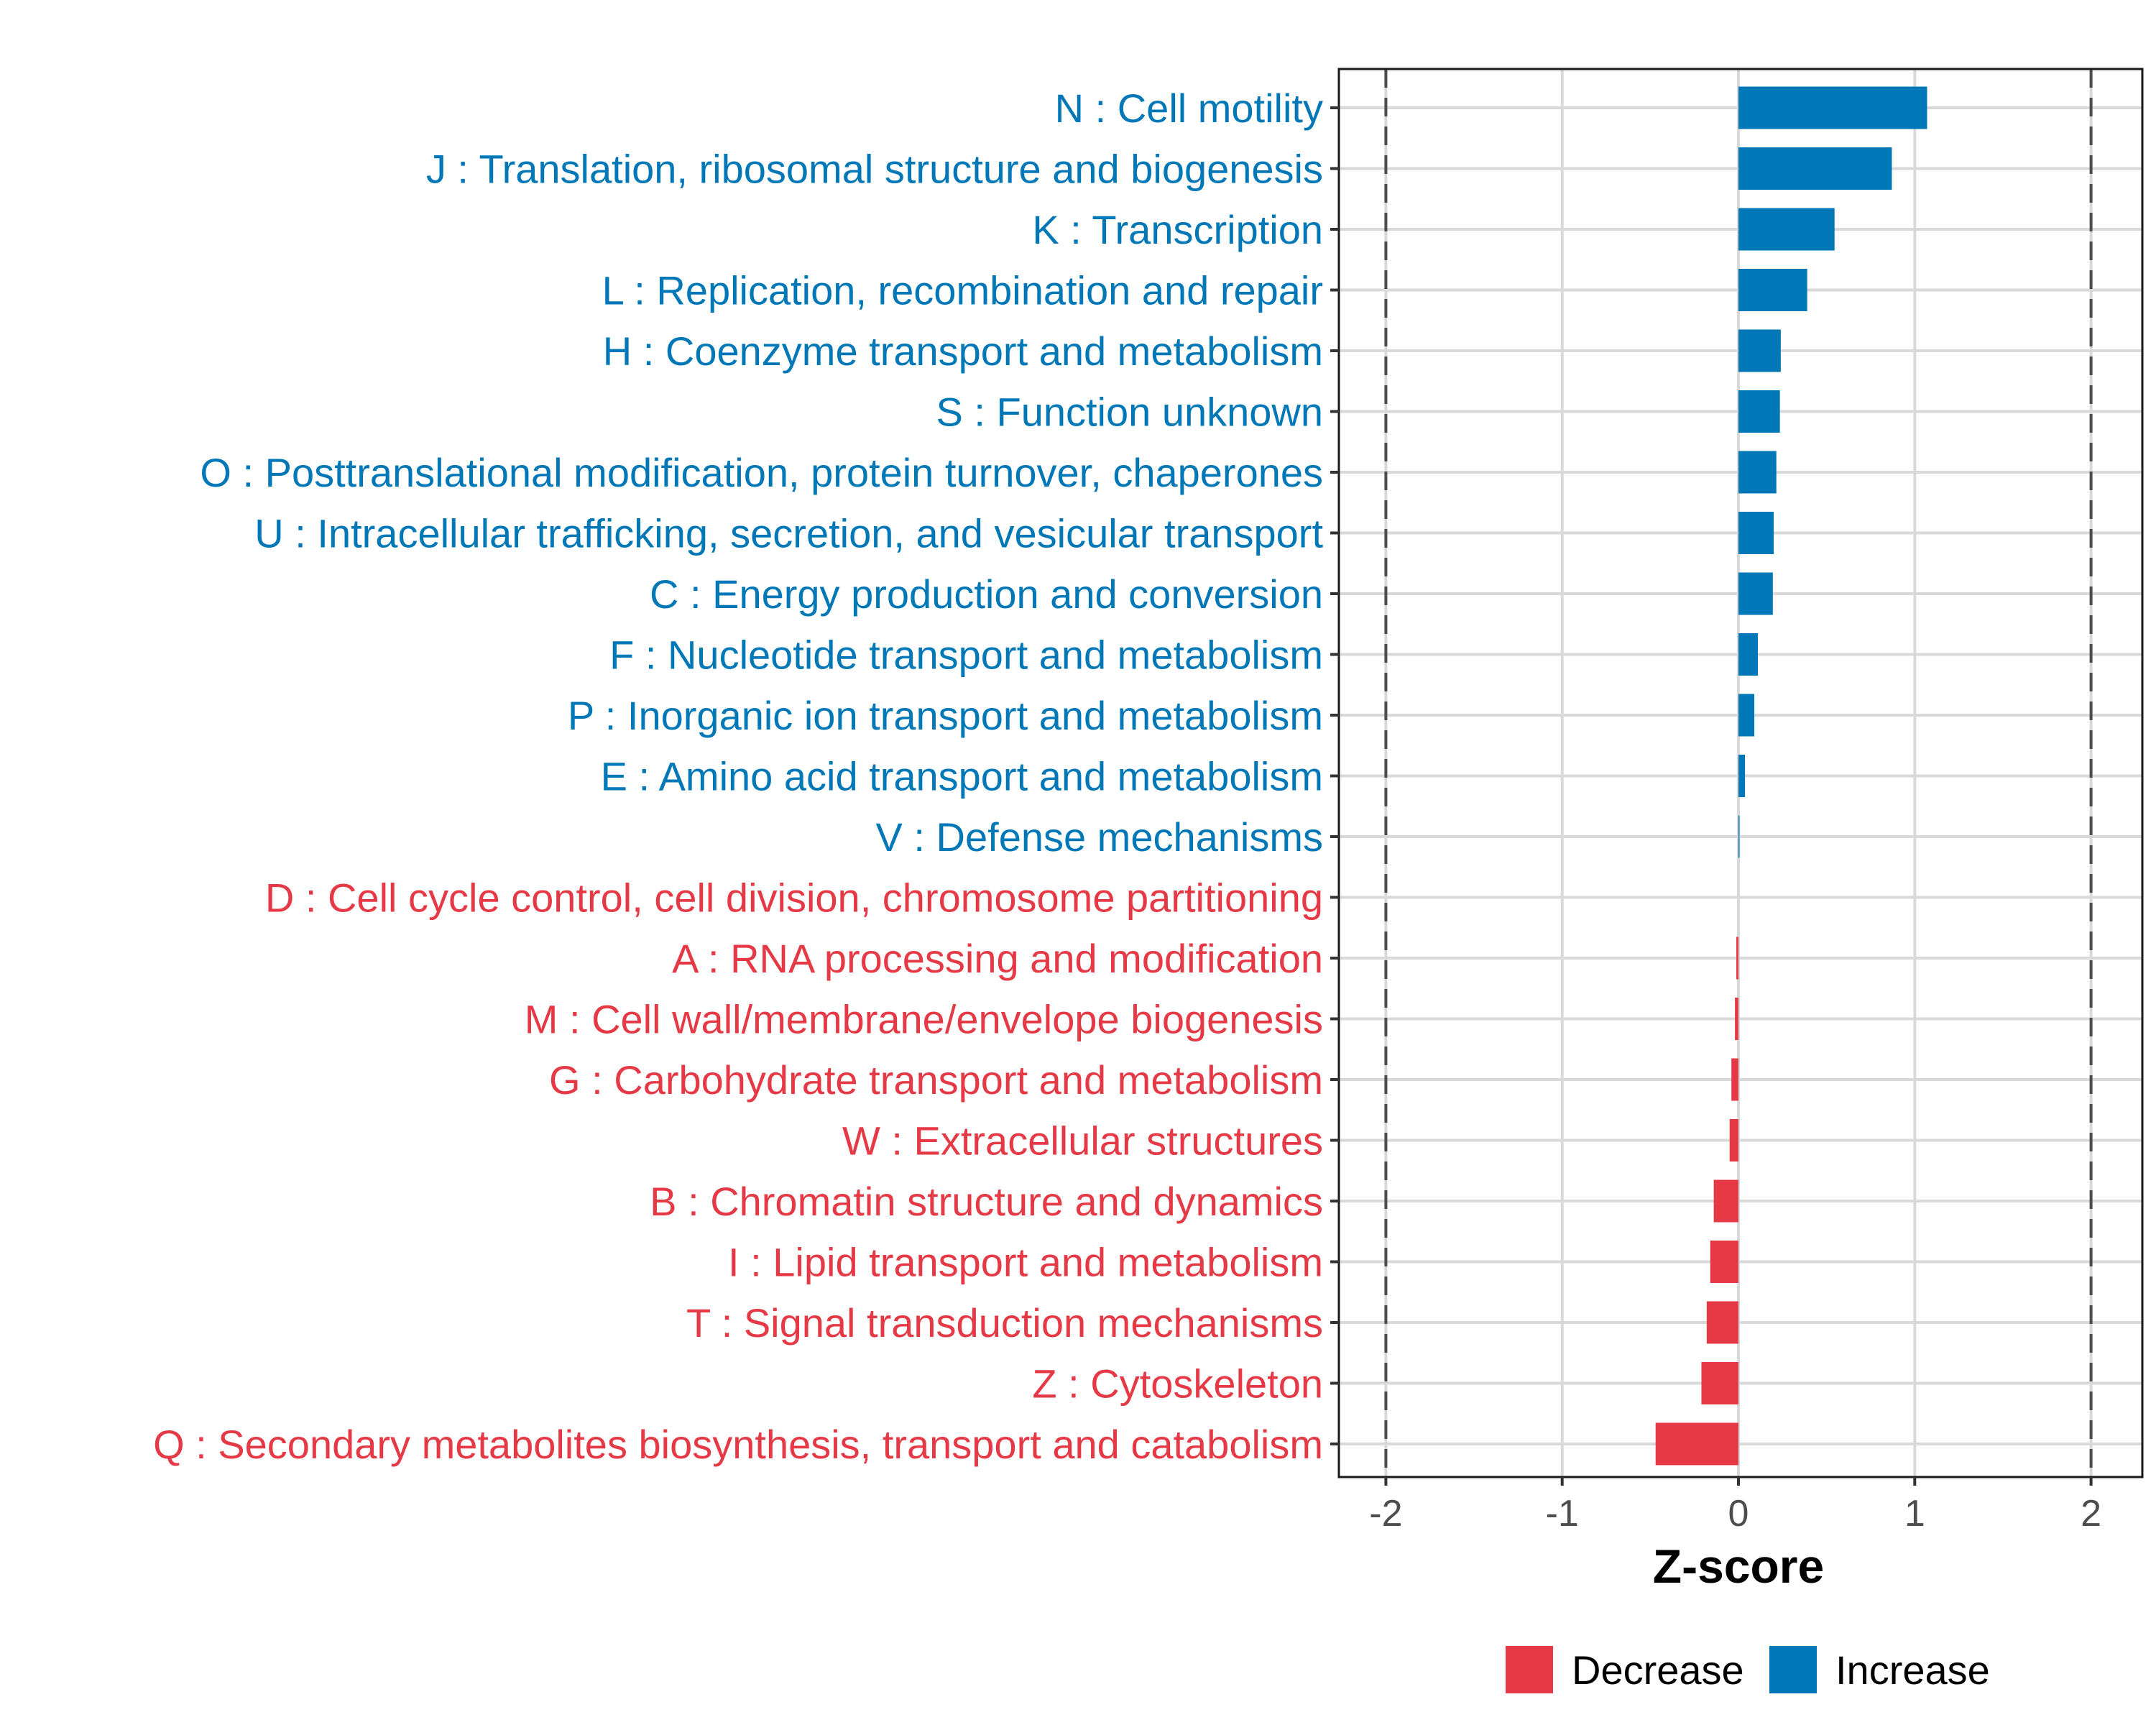 The image size is (2156, 1725). Describe the element at coordinates (1562, 1514) in the screenshot. I see `x-tick-label: -1` at that location.